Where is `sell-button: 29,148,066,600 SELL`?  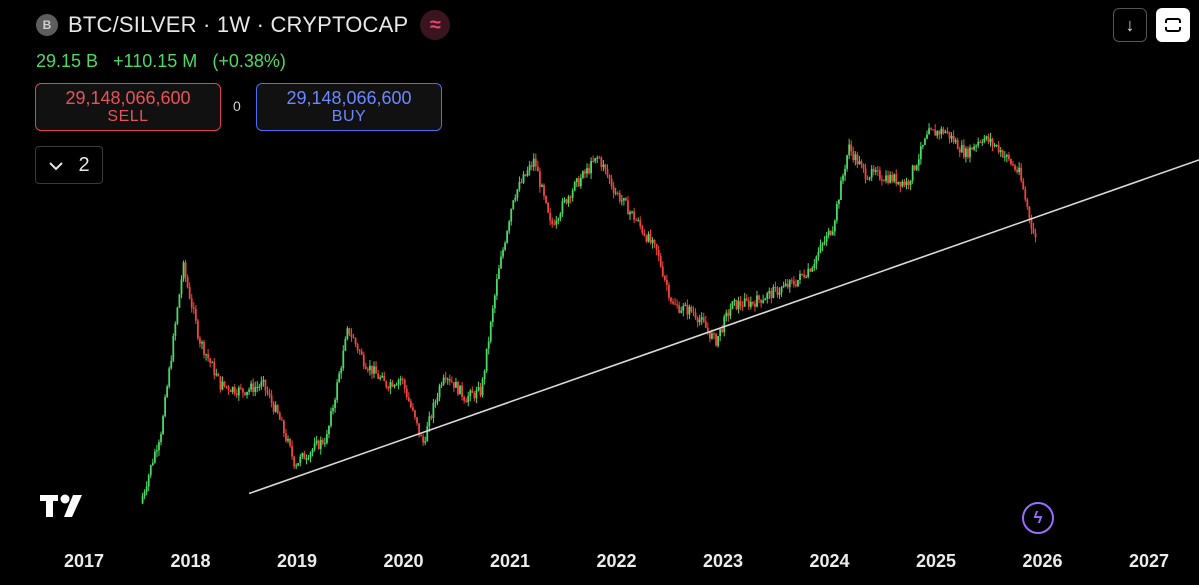 sell-button: 29,148,066,600 SELL is located at coordinates (128, 107).